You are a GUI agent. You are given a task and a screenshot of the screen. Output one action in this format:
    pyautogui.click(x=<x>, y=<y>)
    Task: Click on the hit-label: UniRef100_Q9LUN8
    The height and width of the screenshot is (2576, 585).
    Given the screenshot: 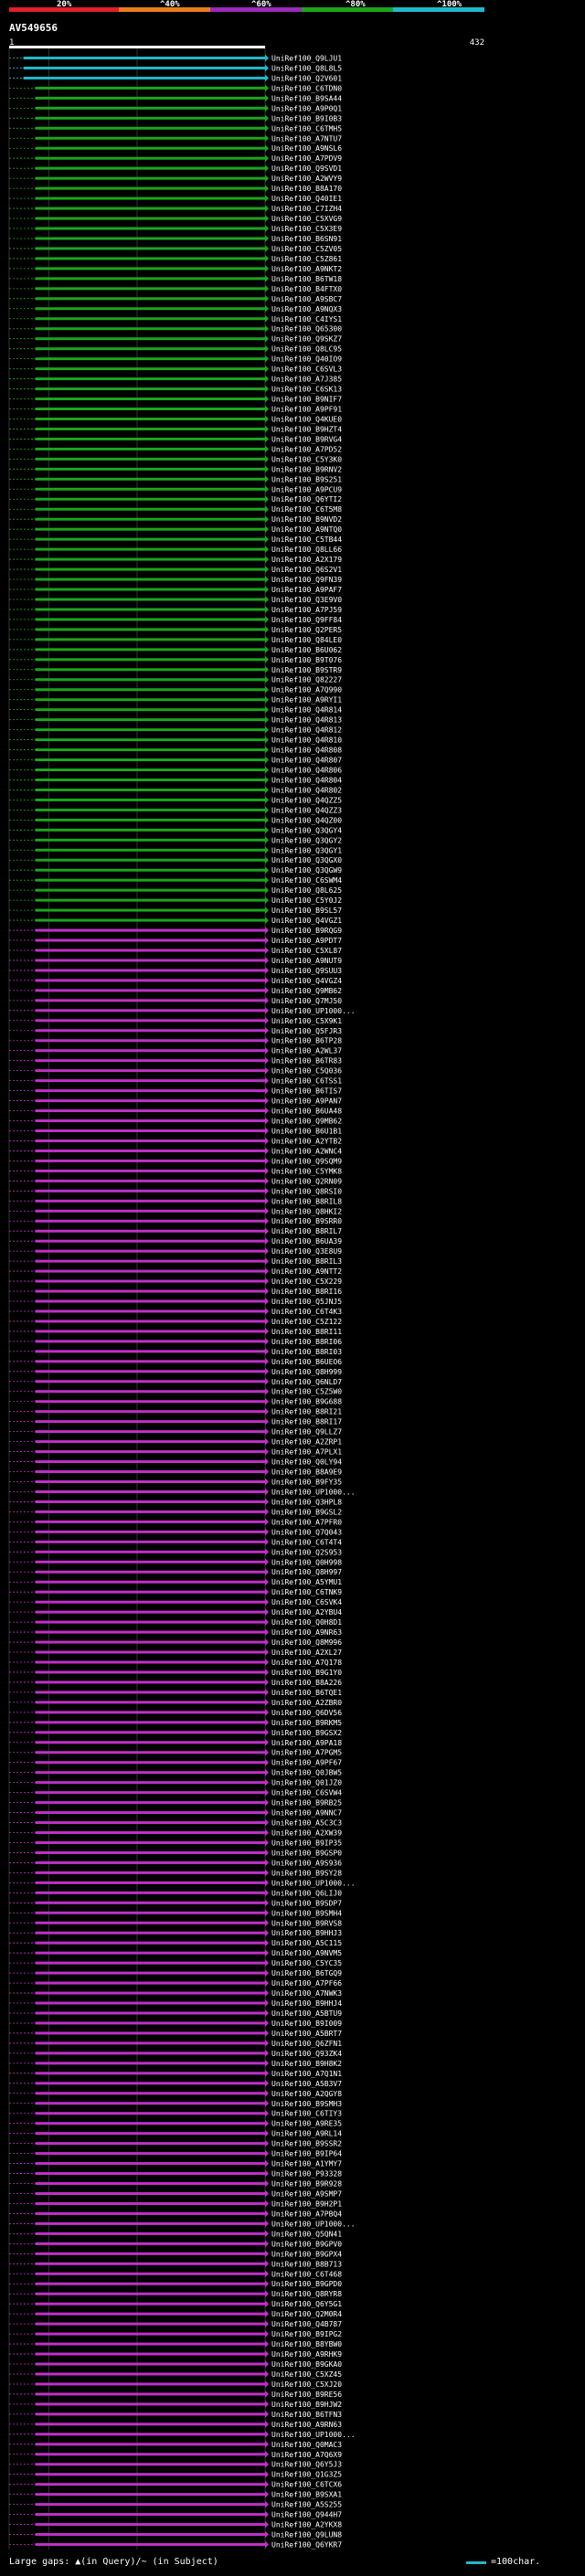 What is the action you would take?
    pyautogui.click(x=307, y=2535)
    